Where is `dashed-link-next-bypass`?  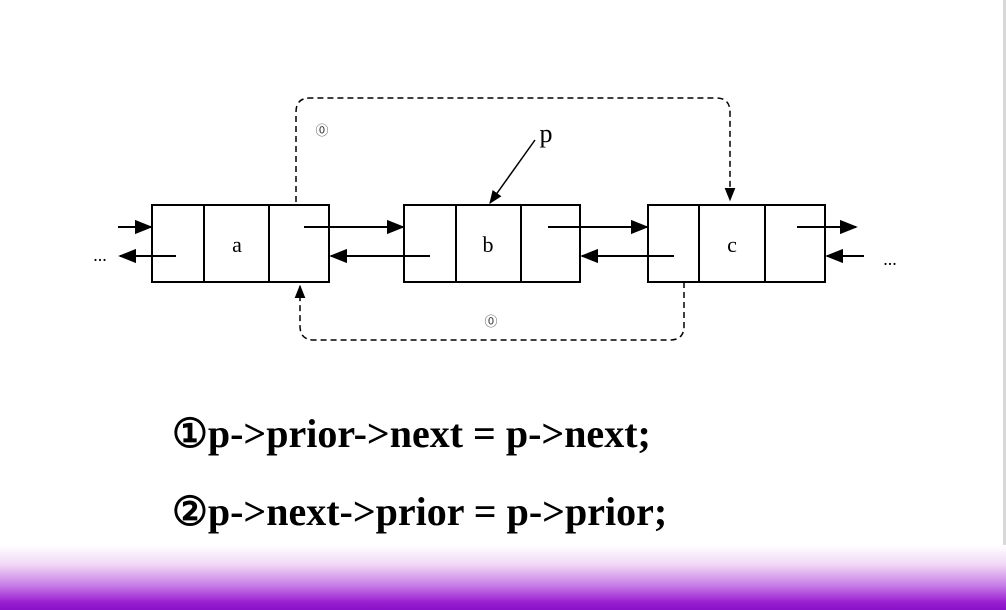
dashed-link-next-bypass is located at coordinates (515, 164).